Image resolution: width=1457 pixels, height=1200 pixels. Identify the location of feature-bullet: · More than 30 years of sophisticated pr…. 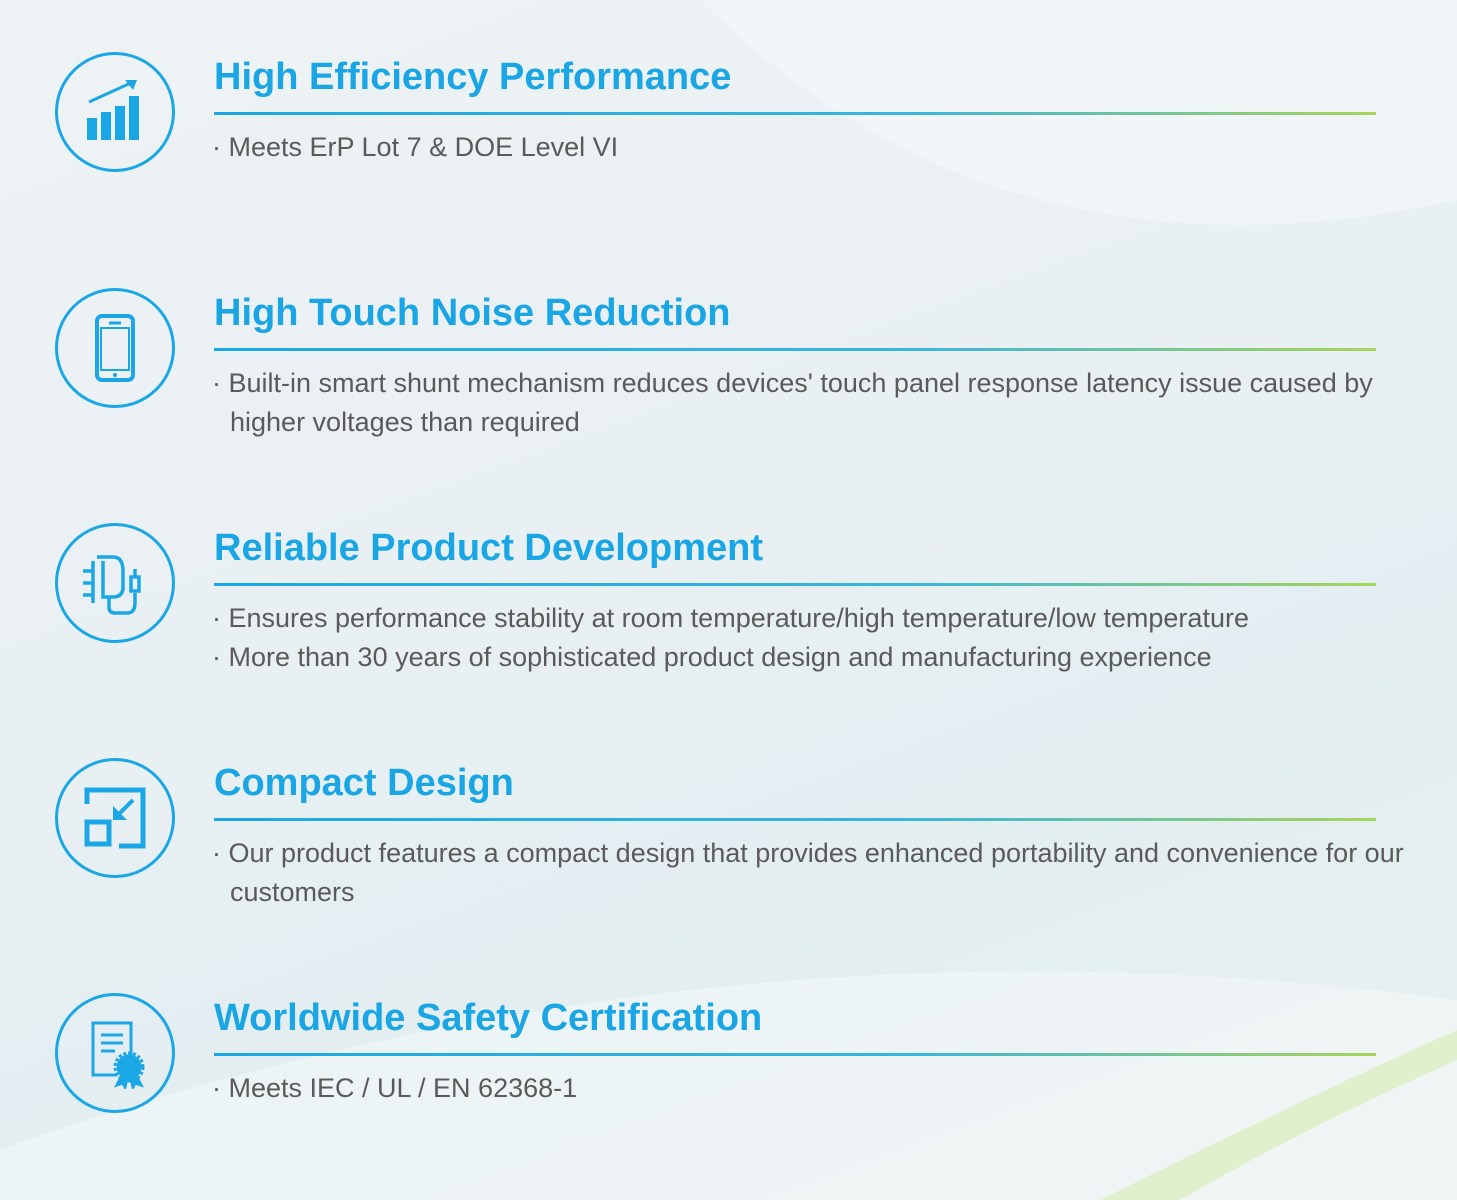
(712, 657).